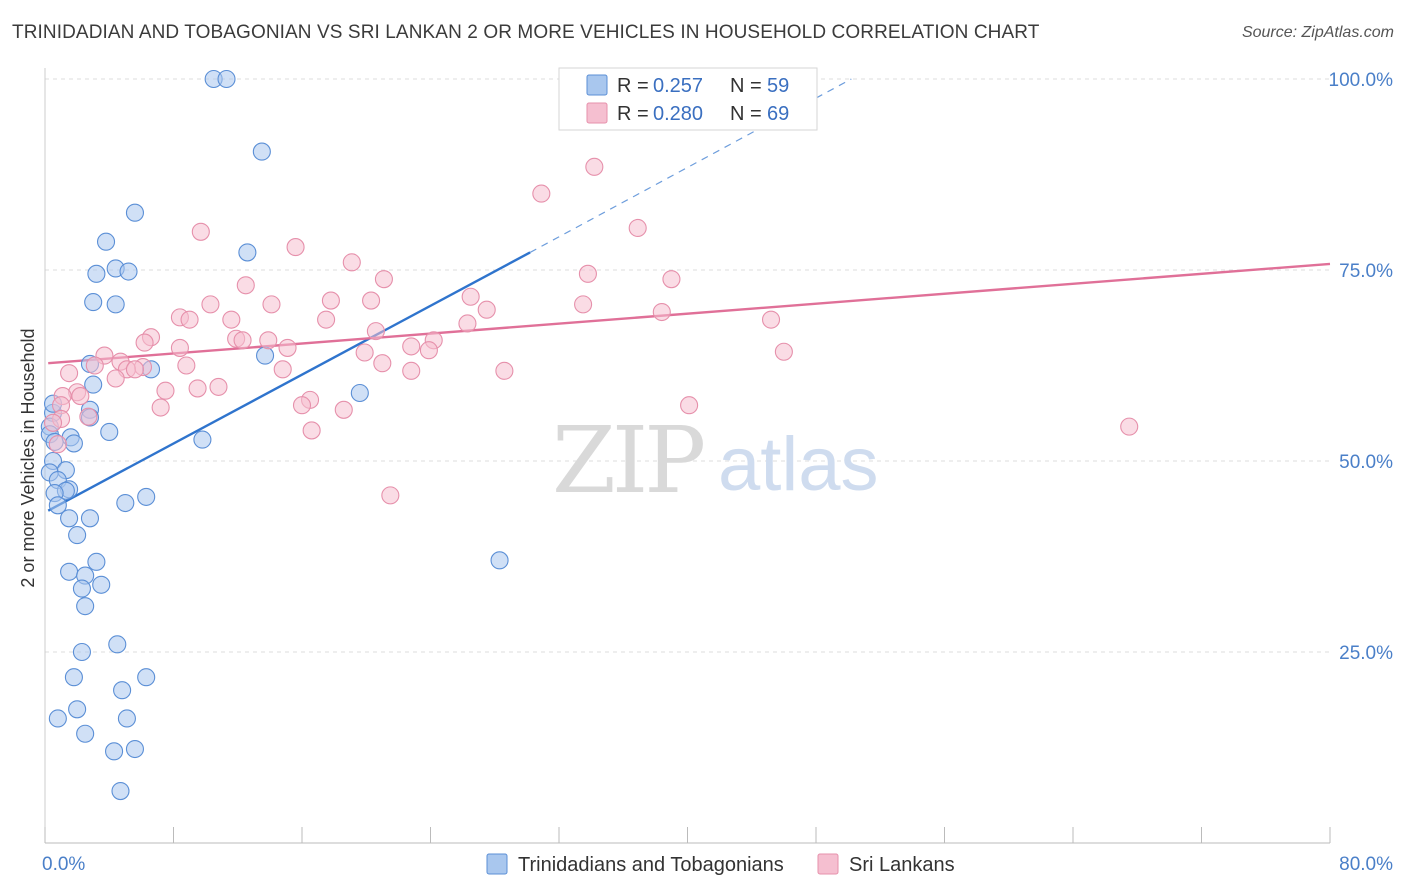  I want to click on stats-r-value-1: 0.280, so click(678, 114).